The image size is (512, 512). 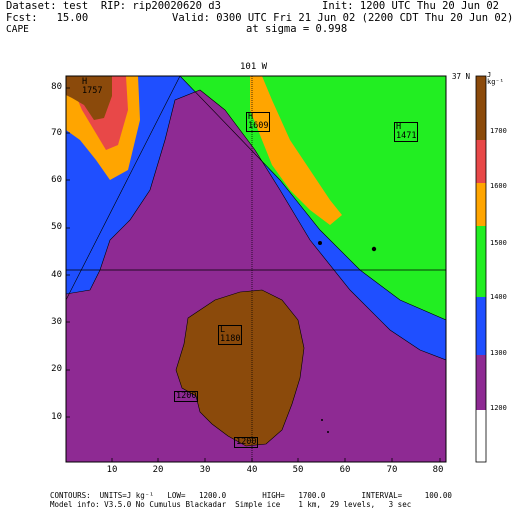 What do you see at coordinates (113, 6) in the screenshot?
I see `dataset-label: Dataset: test RIP: rip20020620 d3` at bounding box center [113, 6].